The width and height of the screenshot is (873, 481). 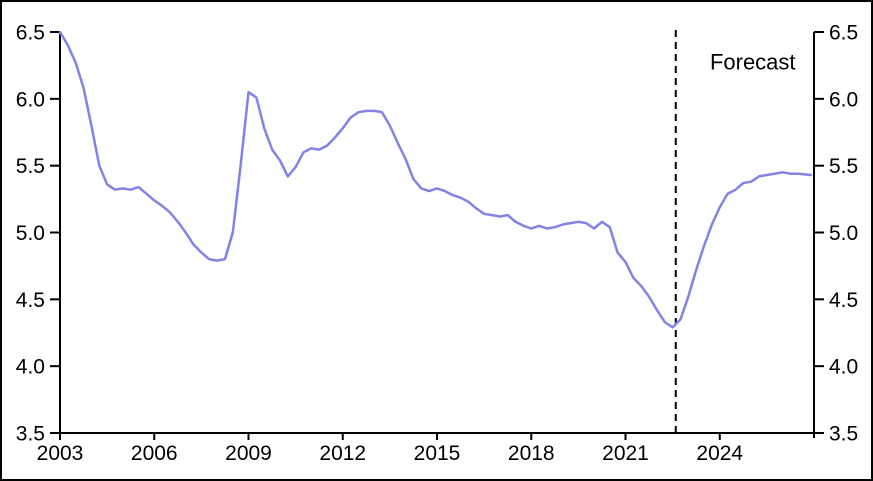 What do you see at coordinates (843, 233) in the screenshot?
I see `y-axis-tick-label-right: 5.0` at bounding box center [843, 233].